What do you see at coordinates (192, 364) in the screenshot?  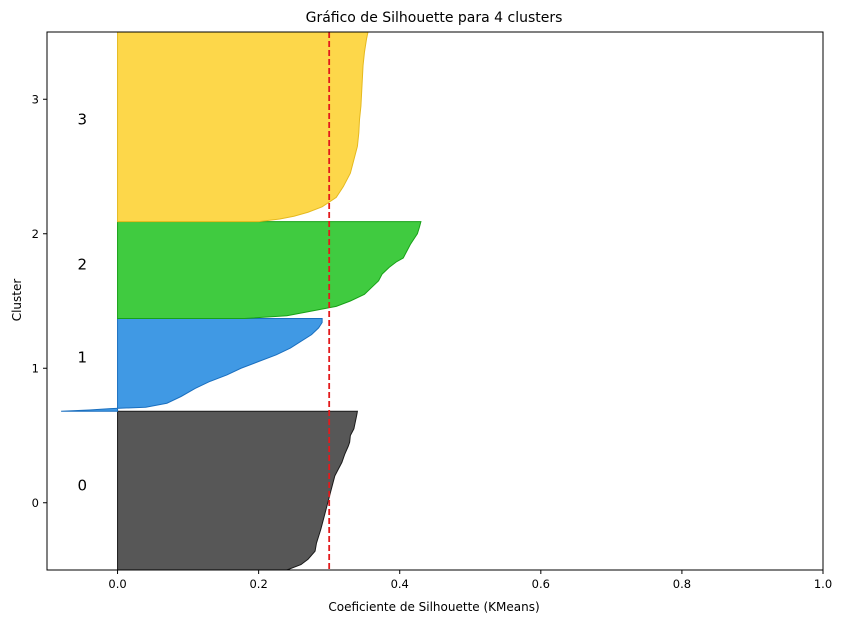 I see `cluster-1-silhouette` at bounding box center [192, 364].